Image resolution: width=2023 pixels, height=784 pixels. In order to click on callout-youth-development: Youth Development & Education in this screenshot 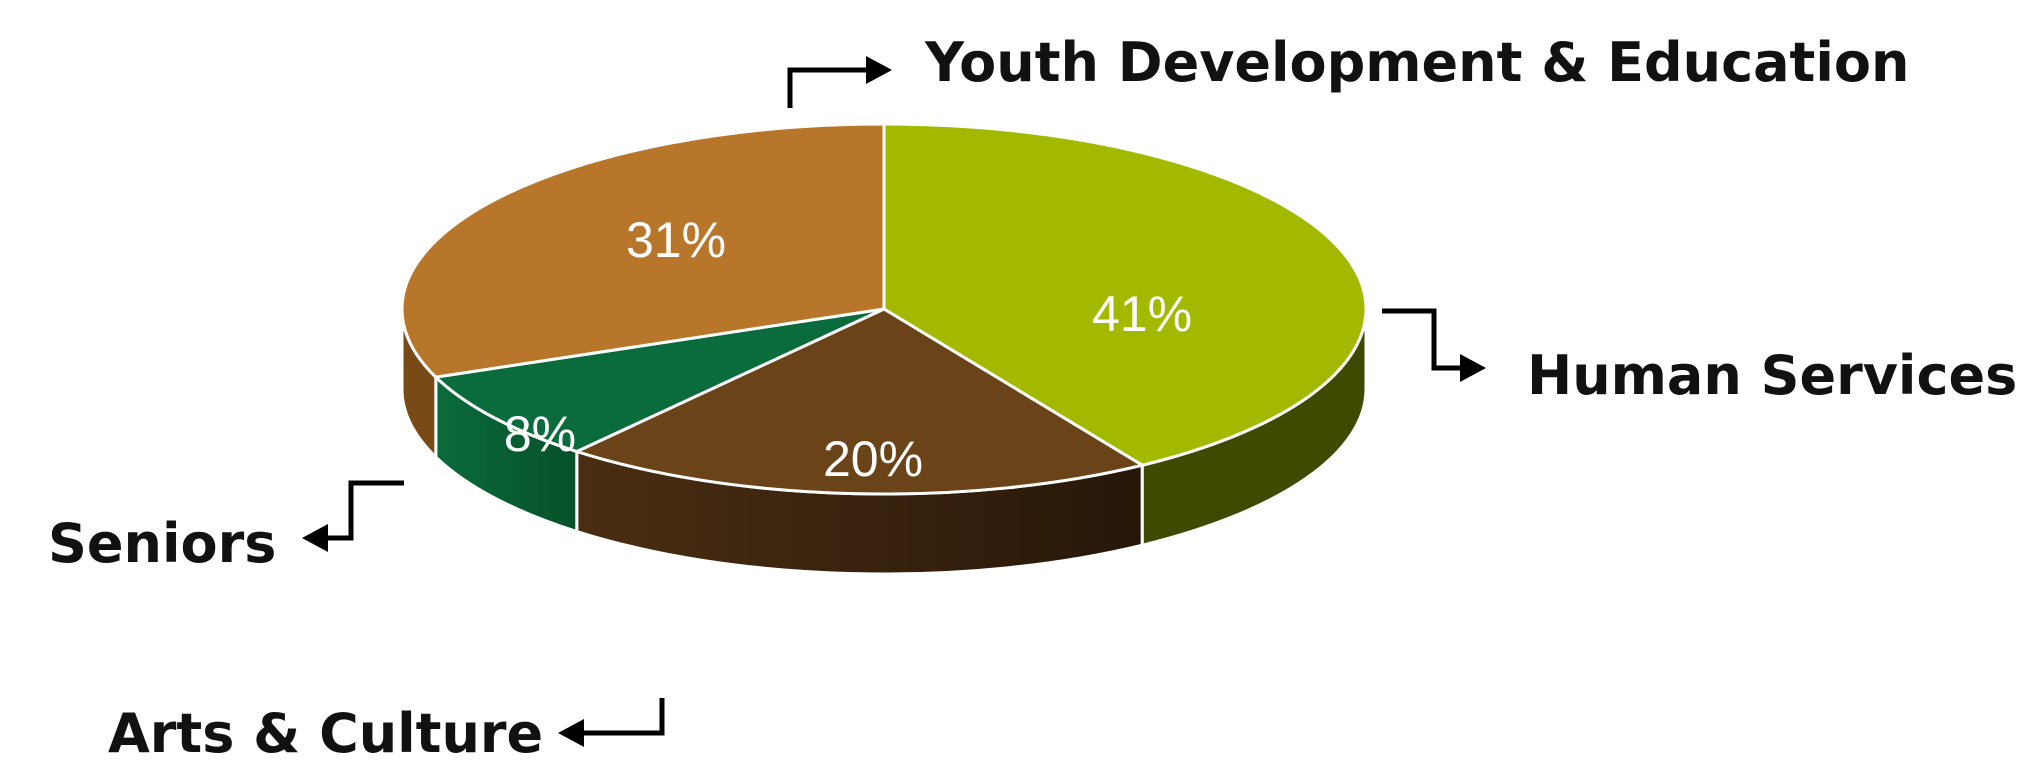, I will do `click(1348, 69)`.